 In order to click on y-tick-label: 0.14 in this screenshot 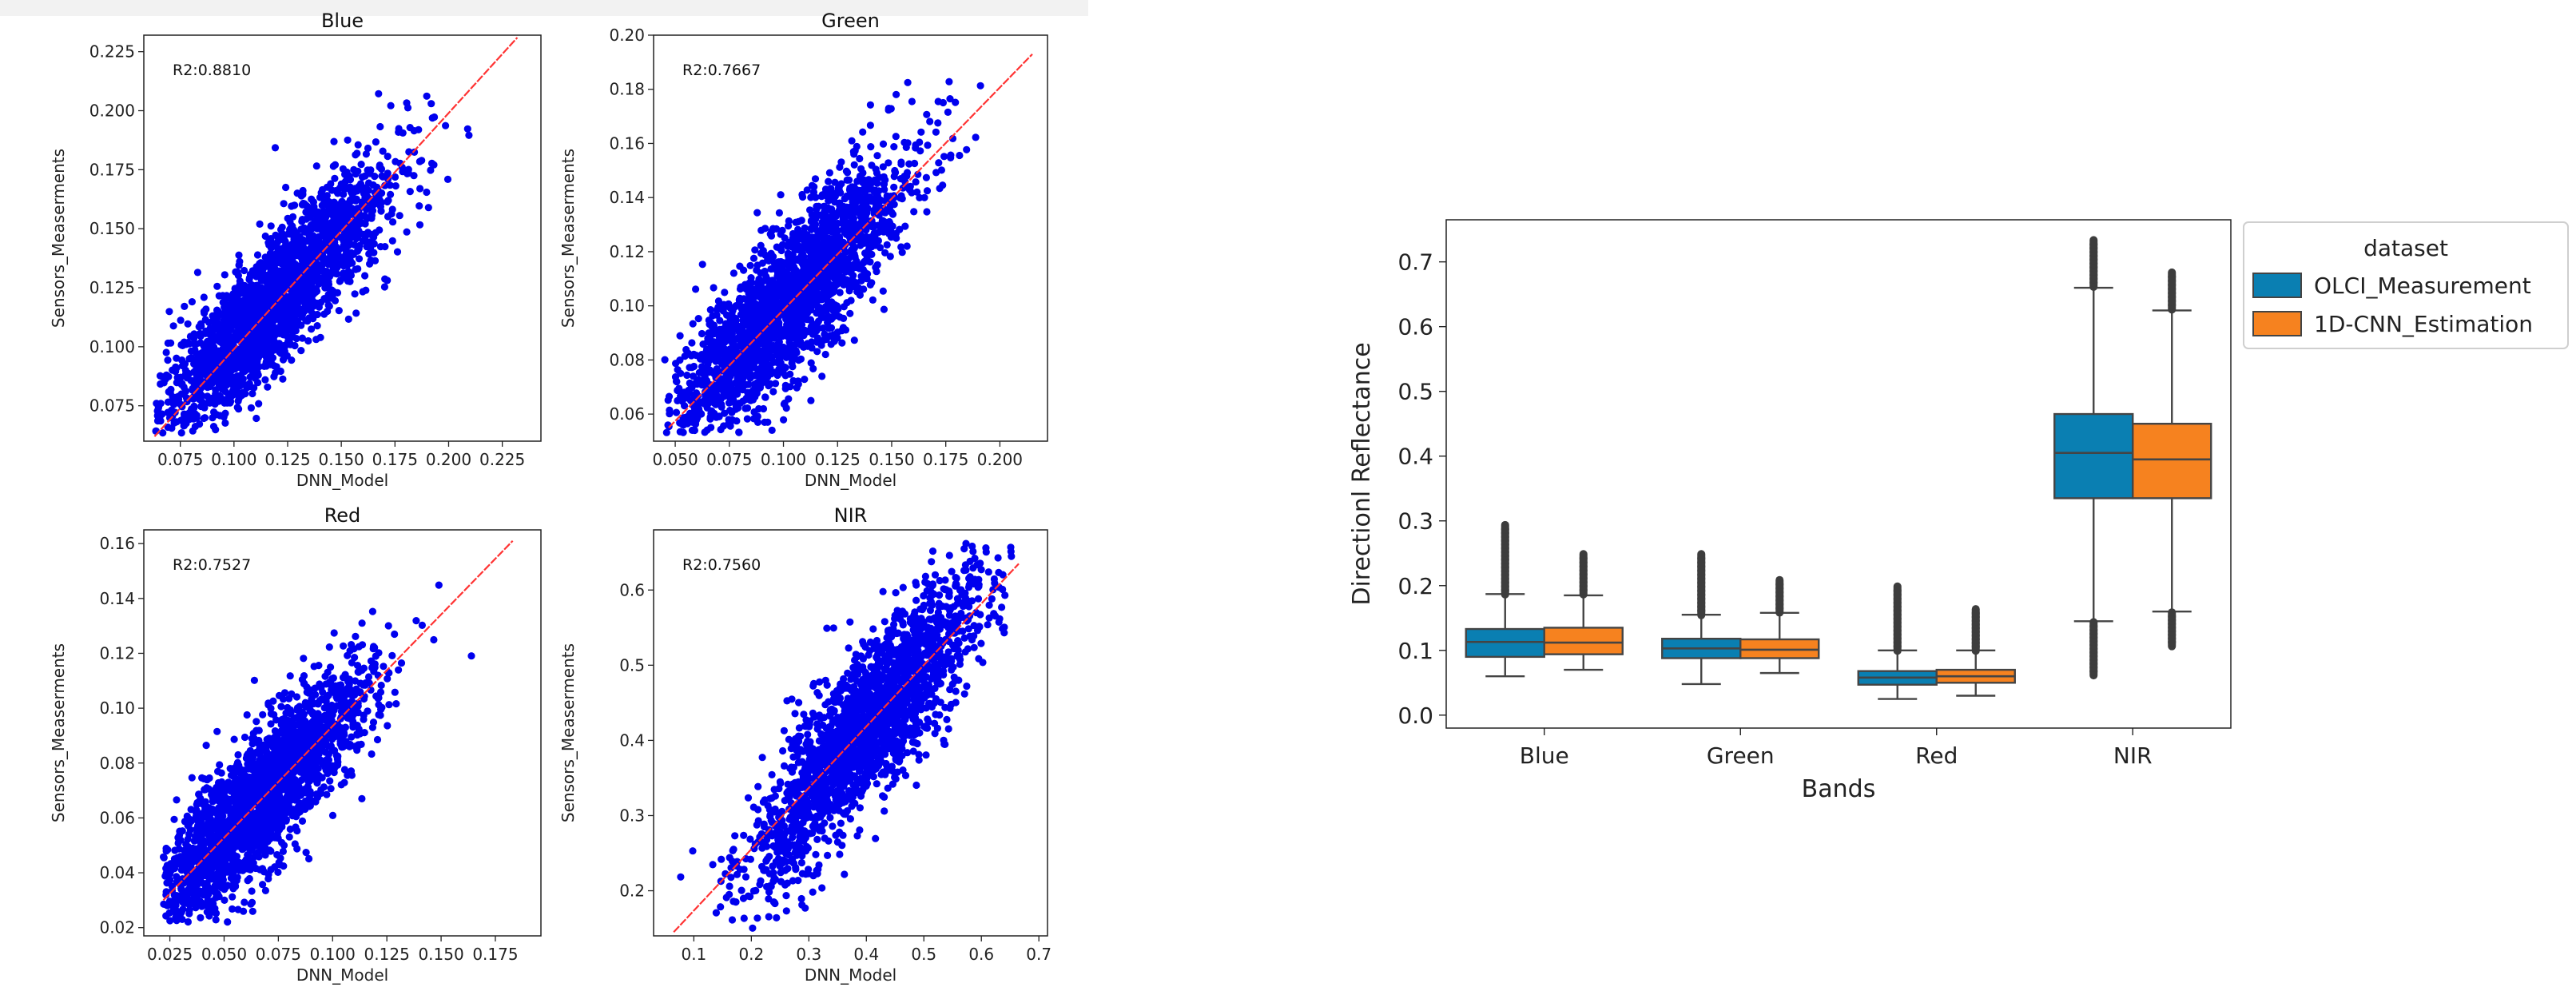, I will do `click(627, 197)`.